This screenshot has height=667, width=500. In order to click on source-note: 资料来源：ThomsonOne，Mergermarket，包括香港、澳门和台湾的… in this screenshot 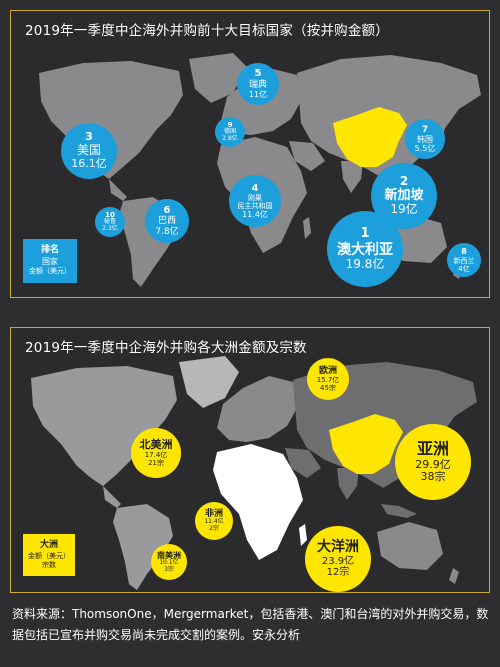, I will do `click(250, 624)`.